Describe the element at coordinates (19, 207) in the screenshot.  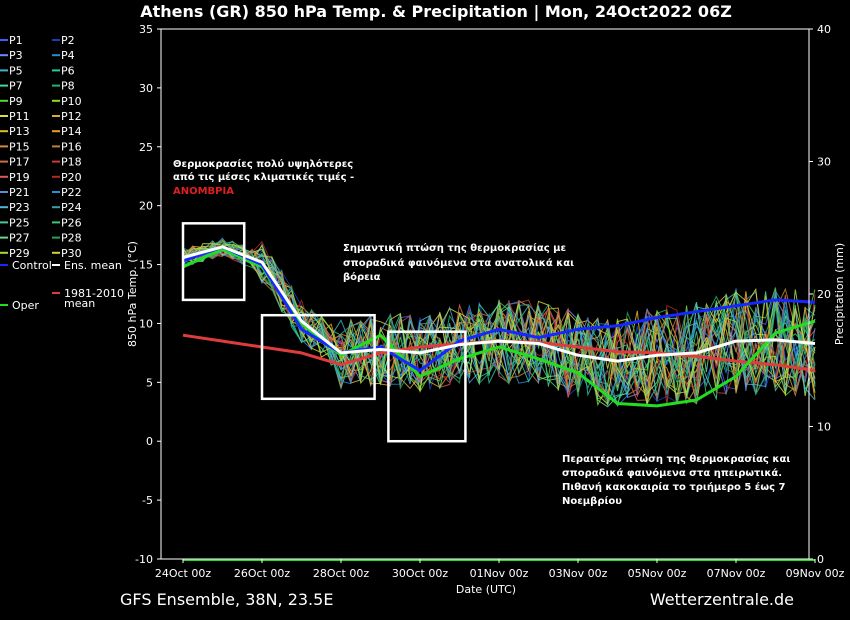
I see `legend-item-p23: P23` at that location.